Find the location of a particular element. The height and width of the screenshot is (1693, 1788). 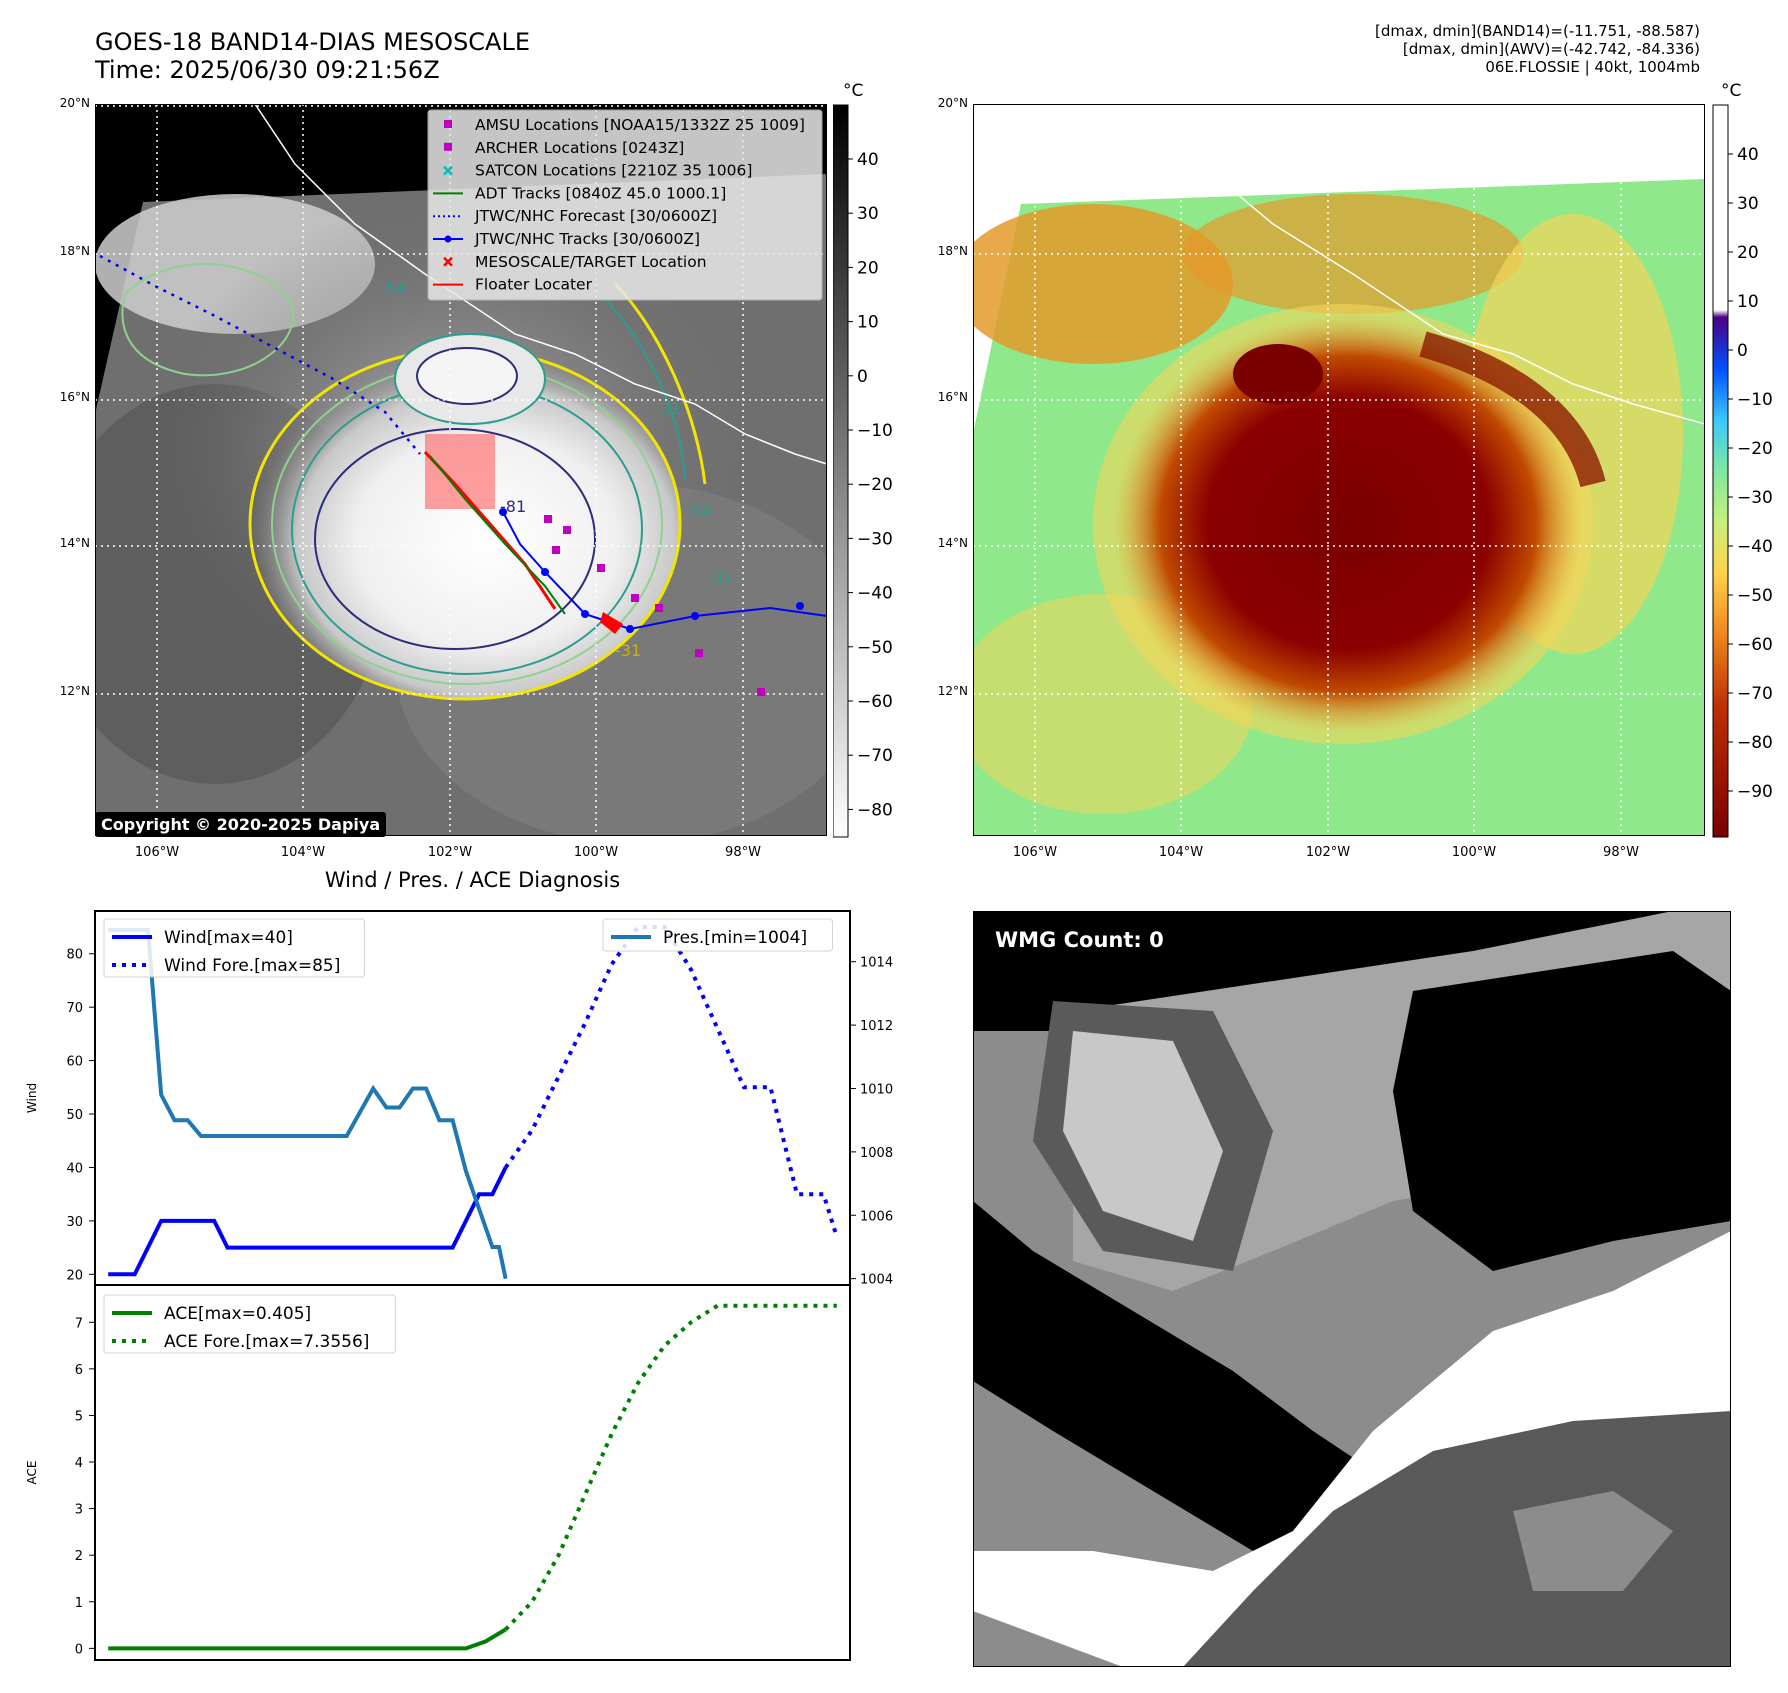

y-tick-label: 6 is located at coordinates (79, 1370).